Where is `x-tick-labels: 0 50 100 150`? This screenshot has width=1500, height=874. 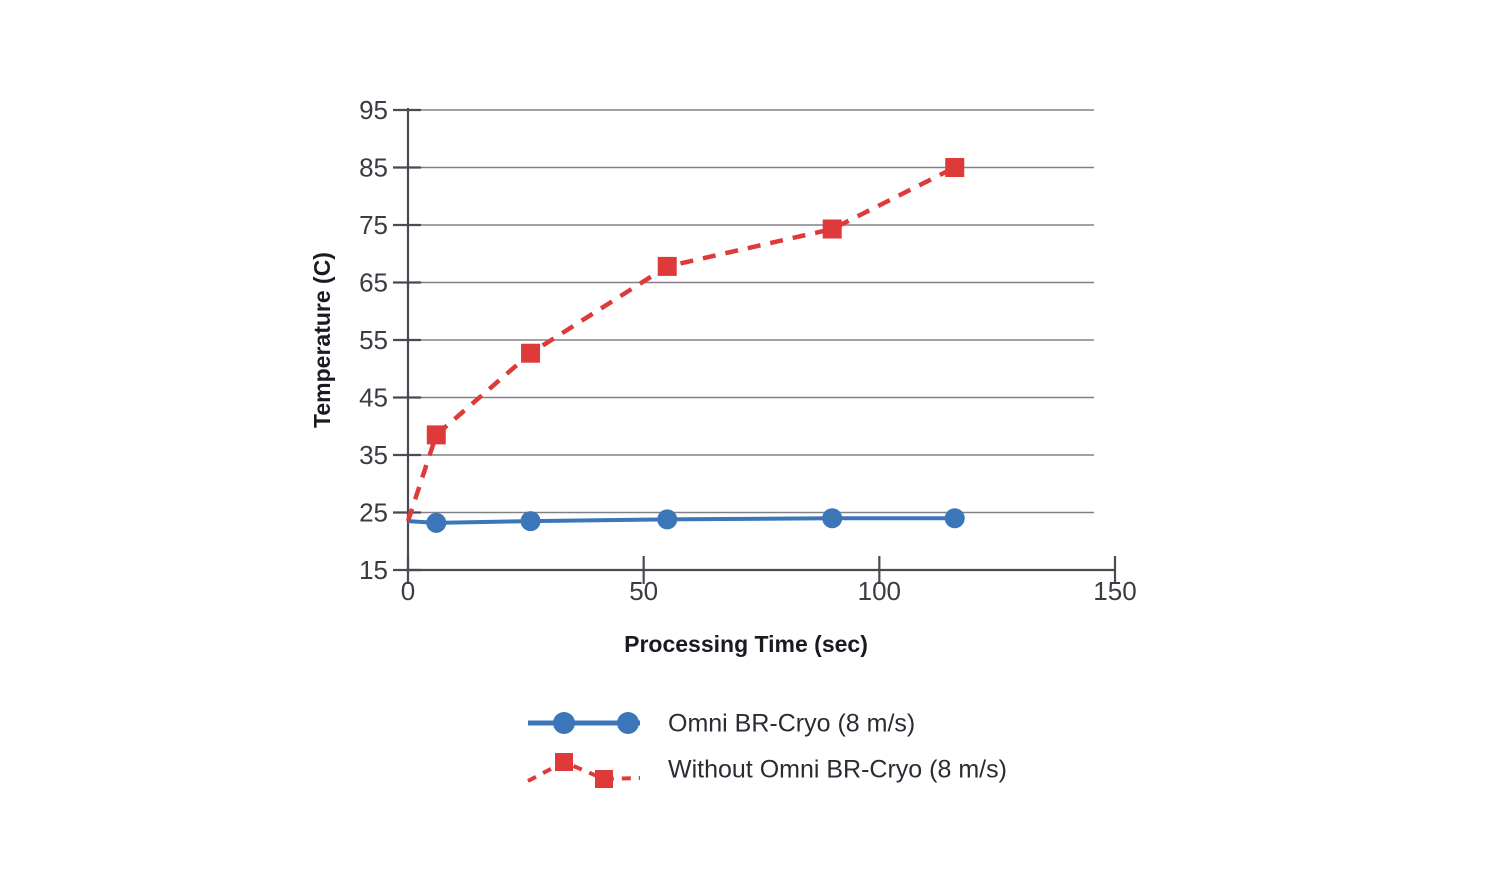 x-tick-labels: 0 50 100 150 is located at coordinates (769, 591).